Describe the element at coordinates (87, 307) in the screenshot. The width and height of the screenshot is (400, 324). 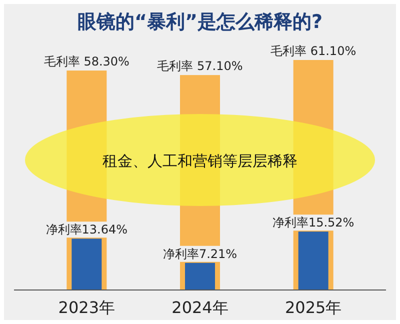
I see `x-tick-label: 2023年` at that location.